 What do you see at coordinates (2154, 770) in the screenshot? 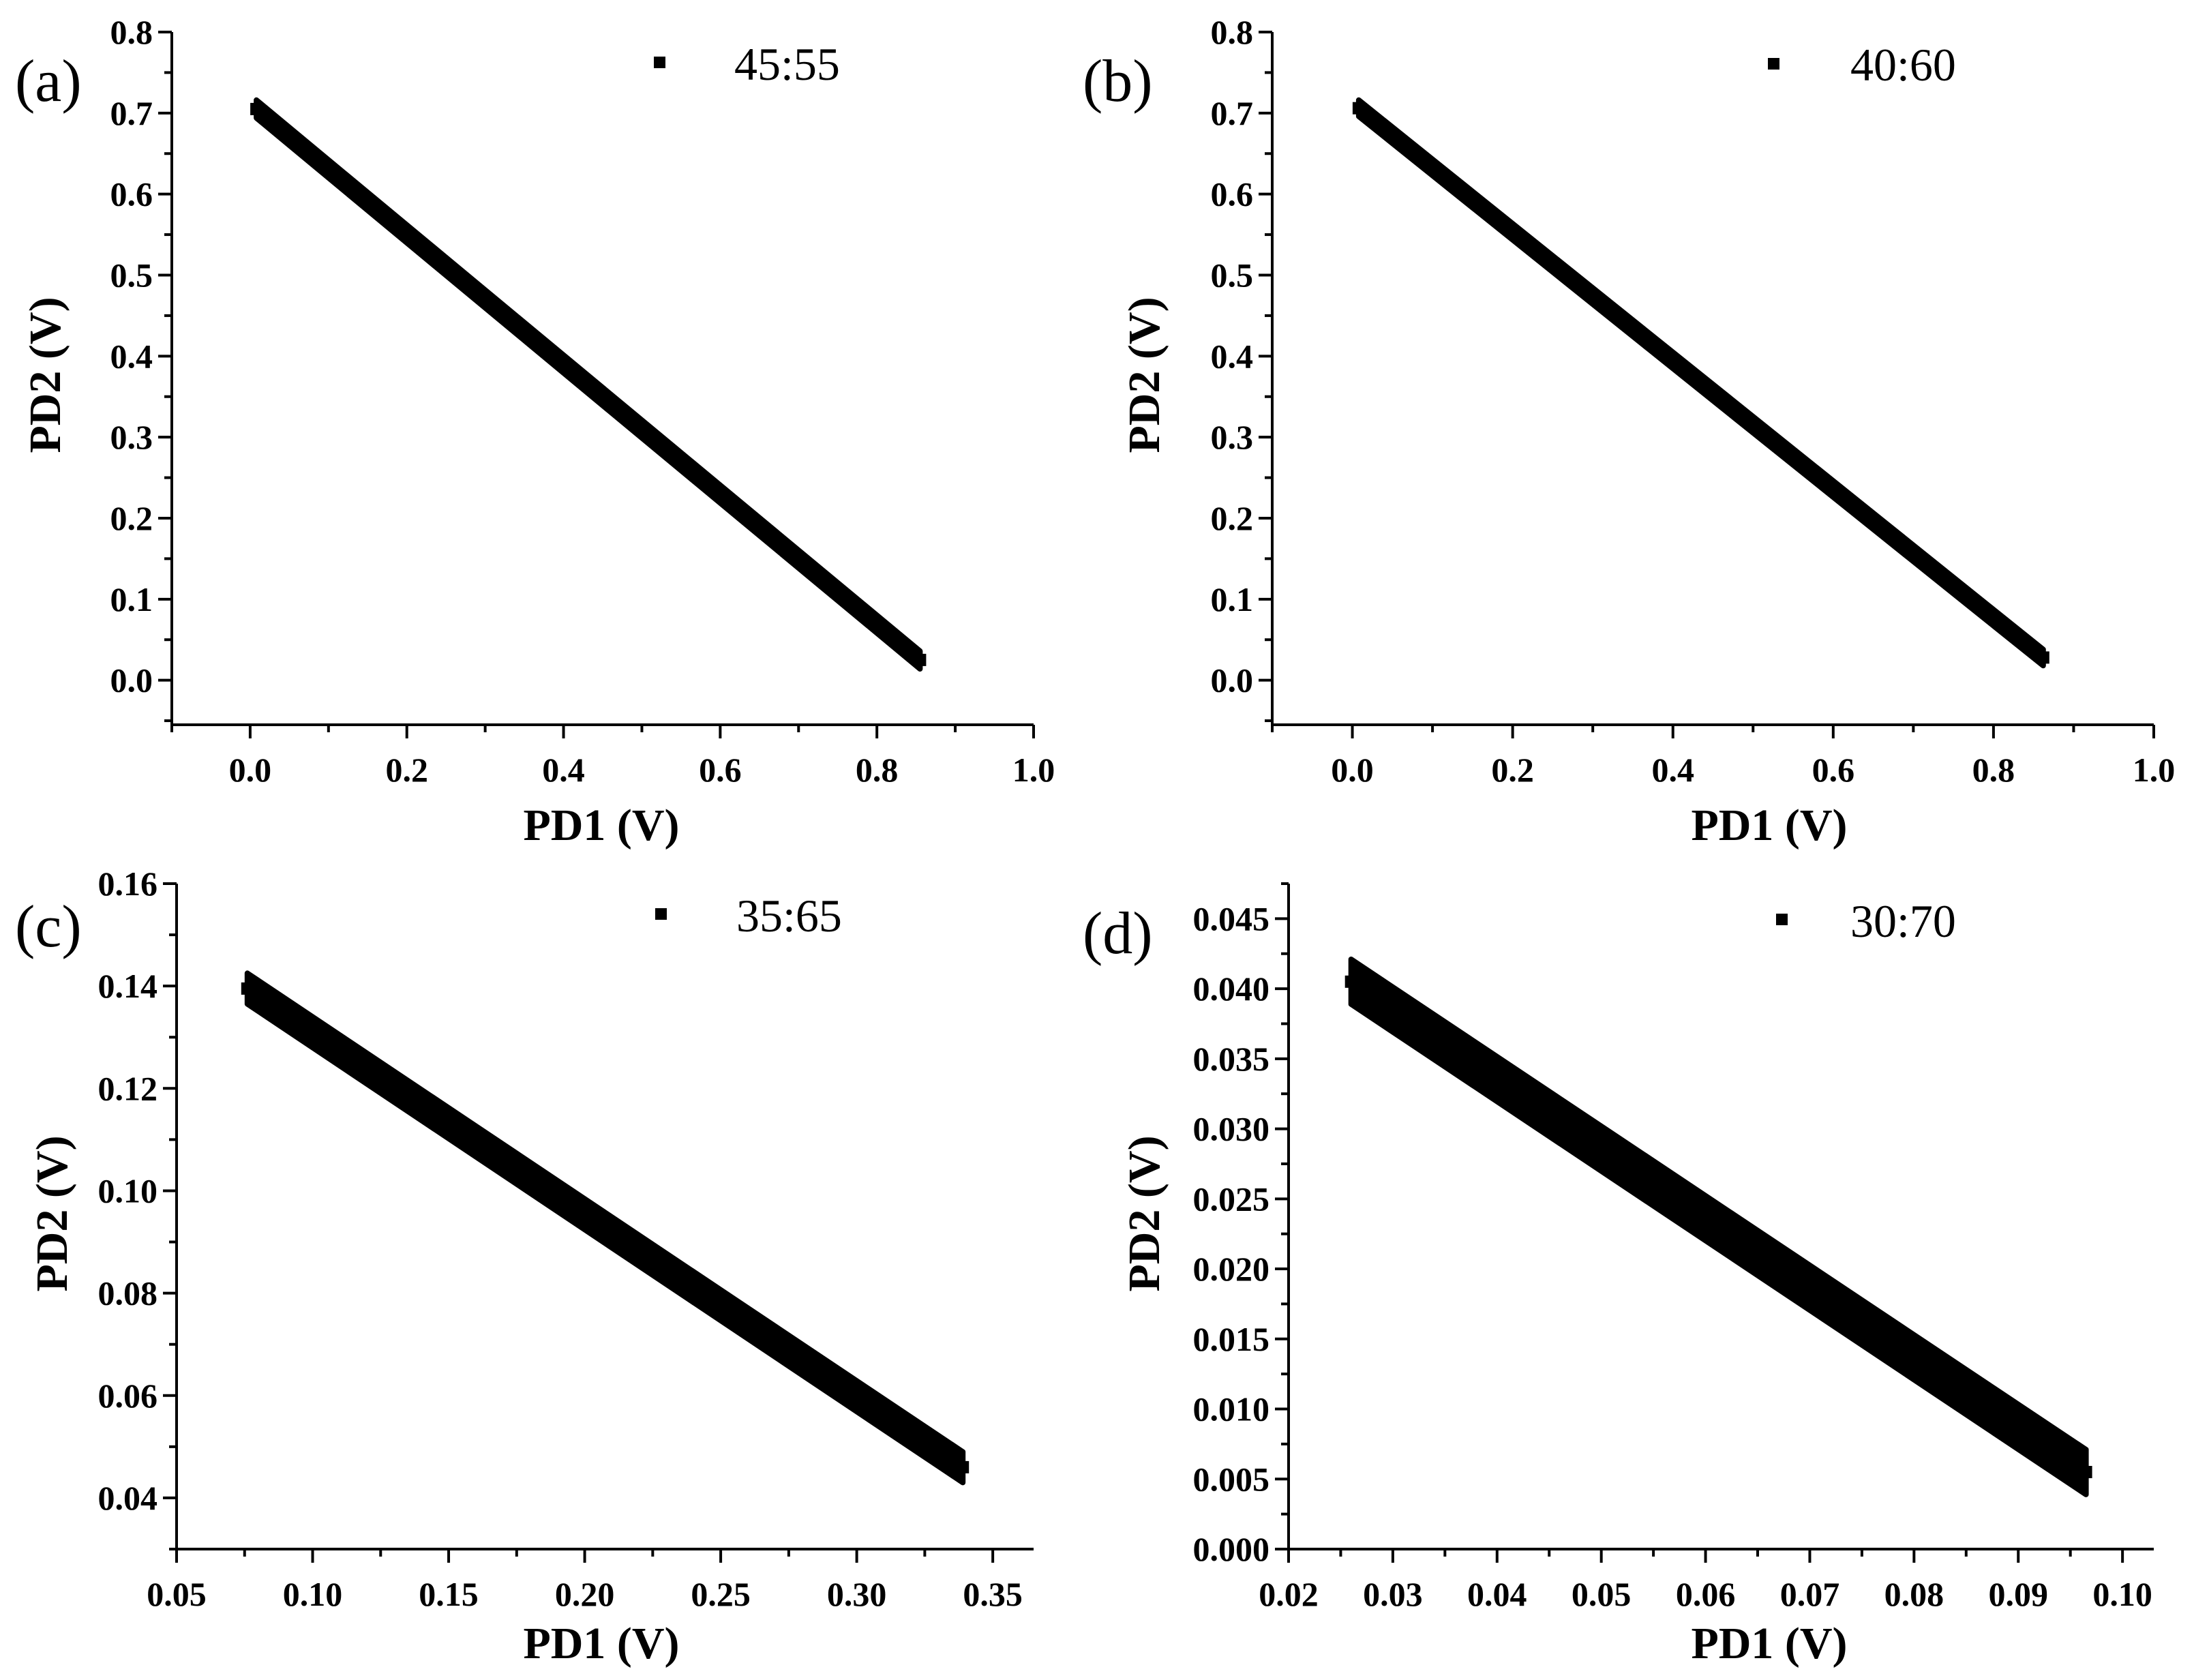
I see `x-tick-label-b-5: 1.0` at bounding box center [2154, 770].